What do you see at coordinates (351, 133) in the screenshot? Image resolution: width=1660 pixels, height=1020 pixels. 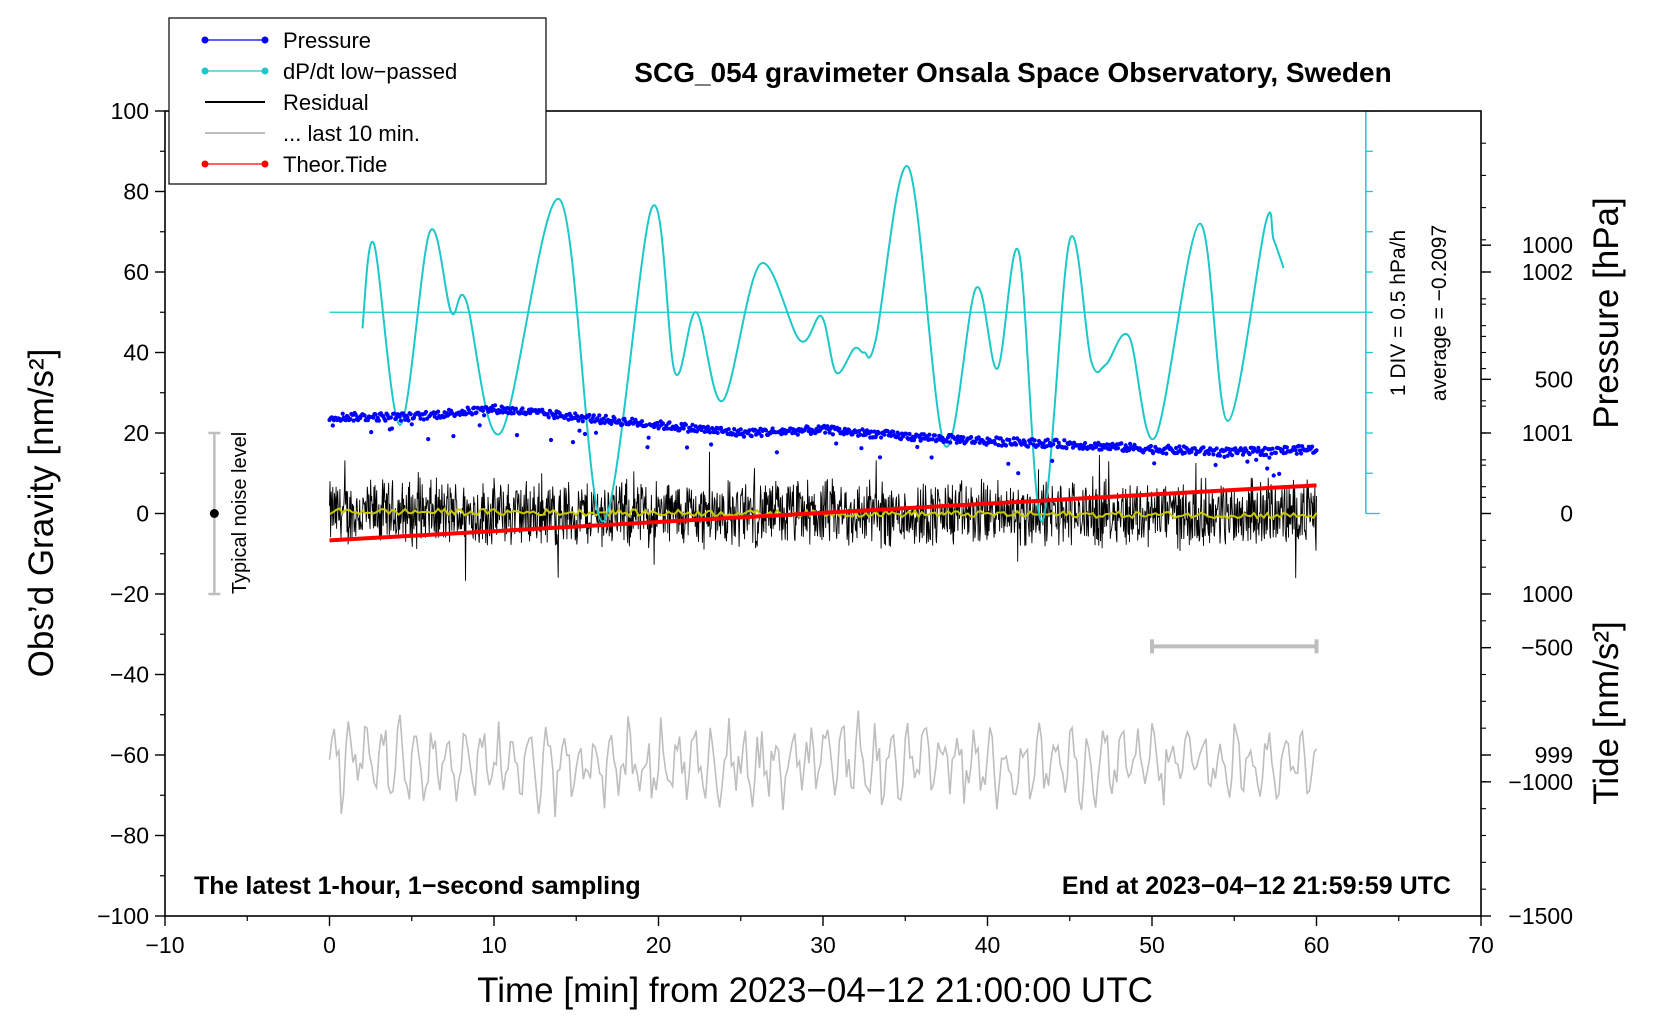 I see `legend-label: ... last 10 min.` at bounding box center [351, 133].